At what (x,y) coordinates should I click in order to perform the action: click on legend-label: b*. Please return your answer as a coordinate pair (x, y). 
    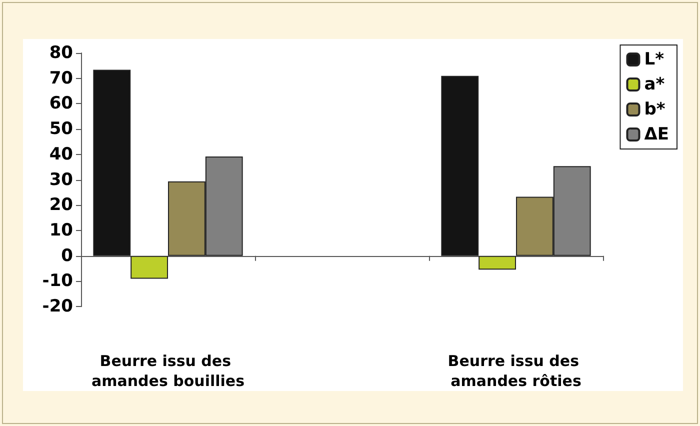
    Looking at the image, I should click on (655, 110).